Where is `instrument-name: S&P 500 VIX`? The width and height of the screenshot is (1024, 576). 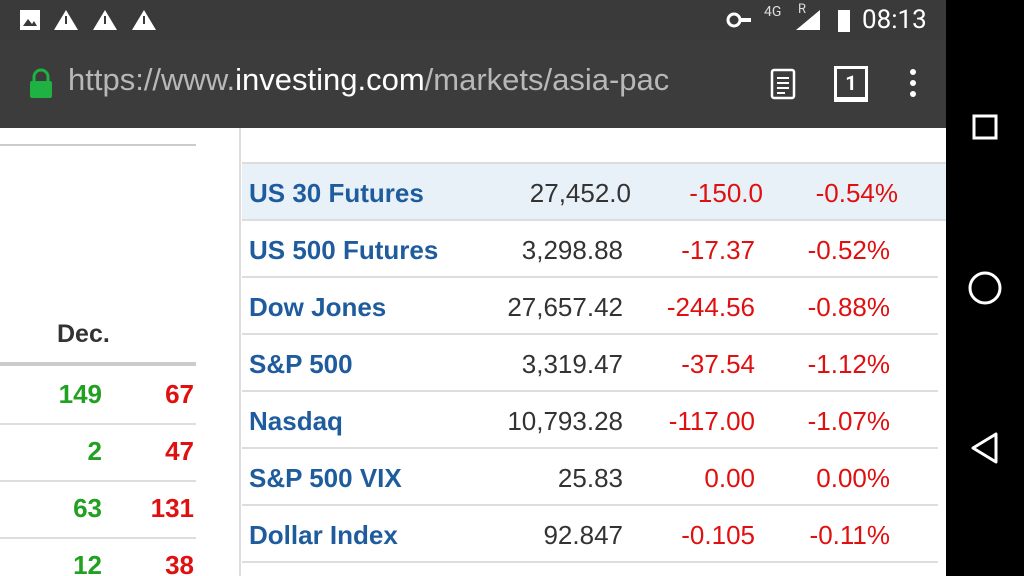 instrument-name: S&P 500 VIX is located at coordinates (325, 478).